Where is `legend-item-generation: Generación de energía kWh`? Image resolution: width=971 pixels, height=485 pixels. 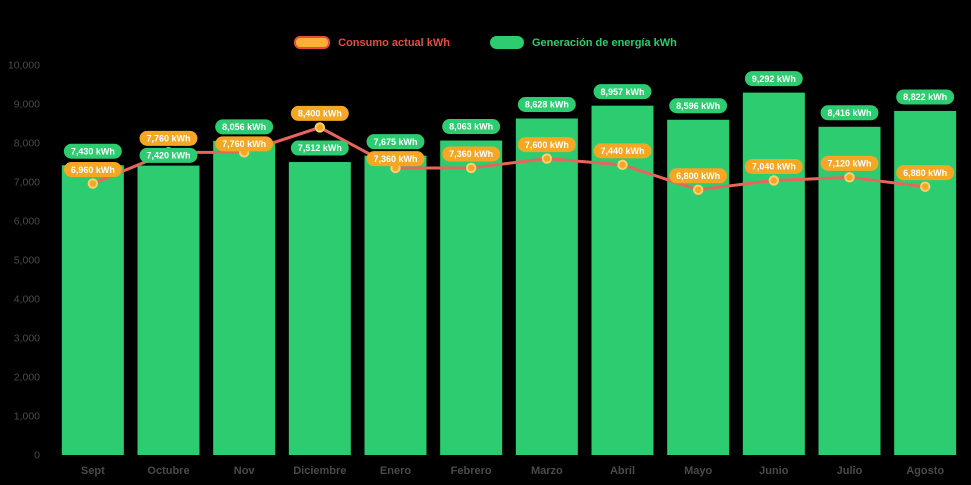
legend-item-generation: Generación de energía kWh is located at coordinates (583, 42).